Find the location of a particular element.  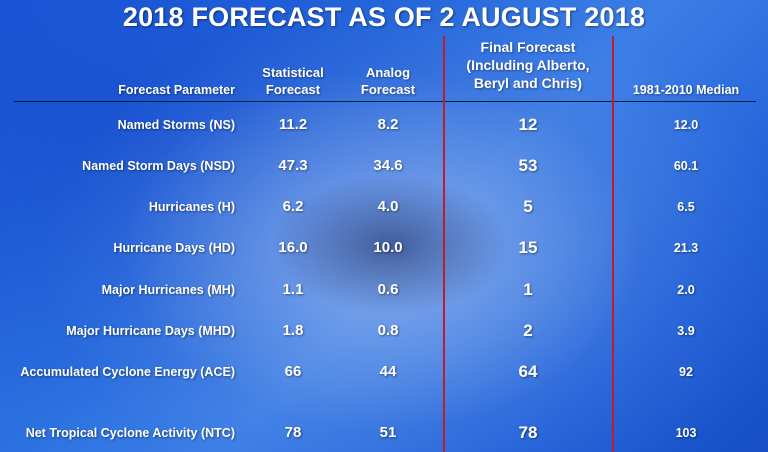

header-final-line-2: (Including Alberto, is located at coordinates (528, 65).